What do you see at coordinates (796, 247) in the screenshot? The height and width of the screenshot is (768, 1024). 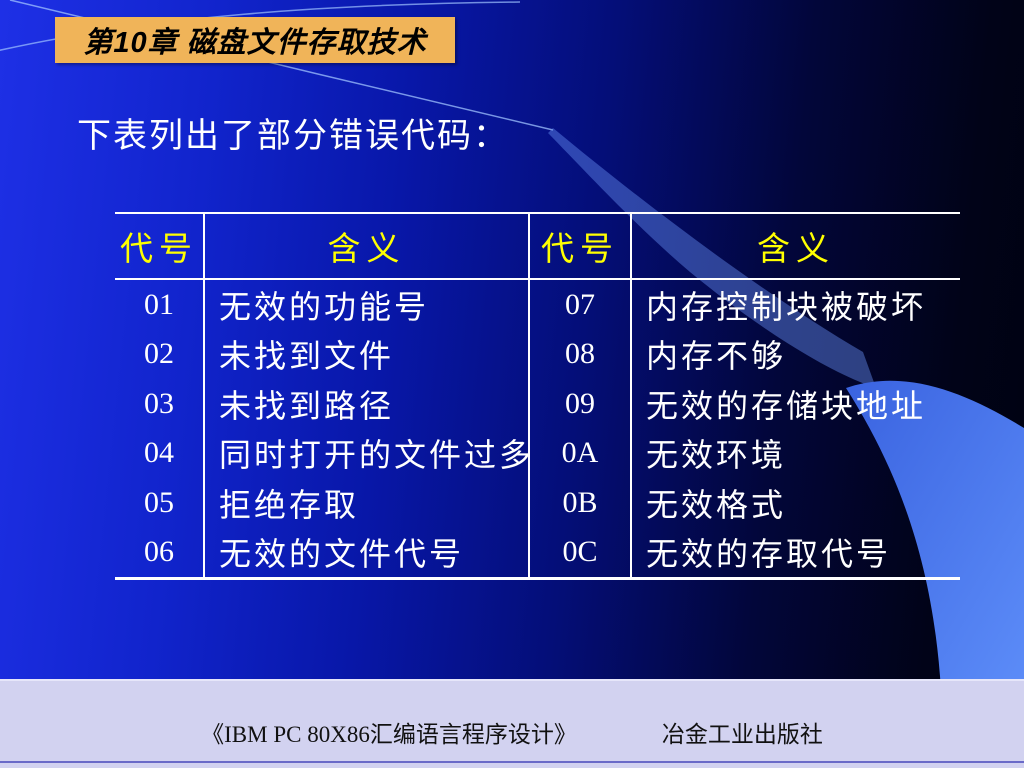 I see `header-meaning-right: 含义` at bounding box center [796, 247].